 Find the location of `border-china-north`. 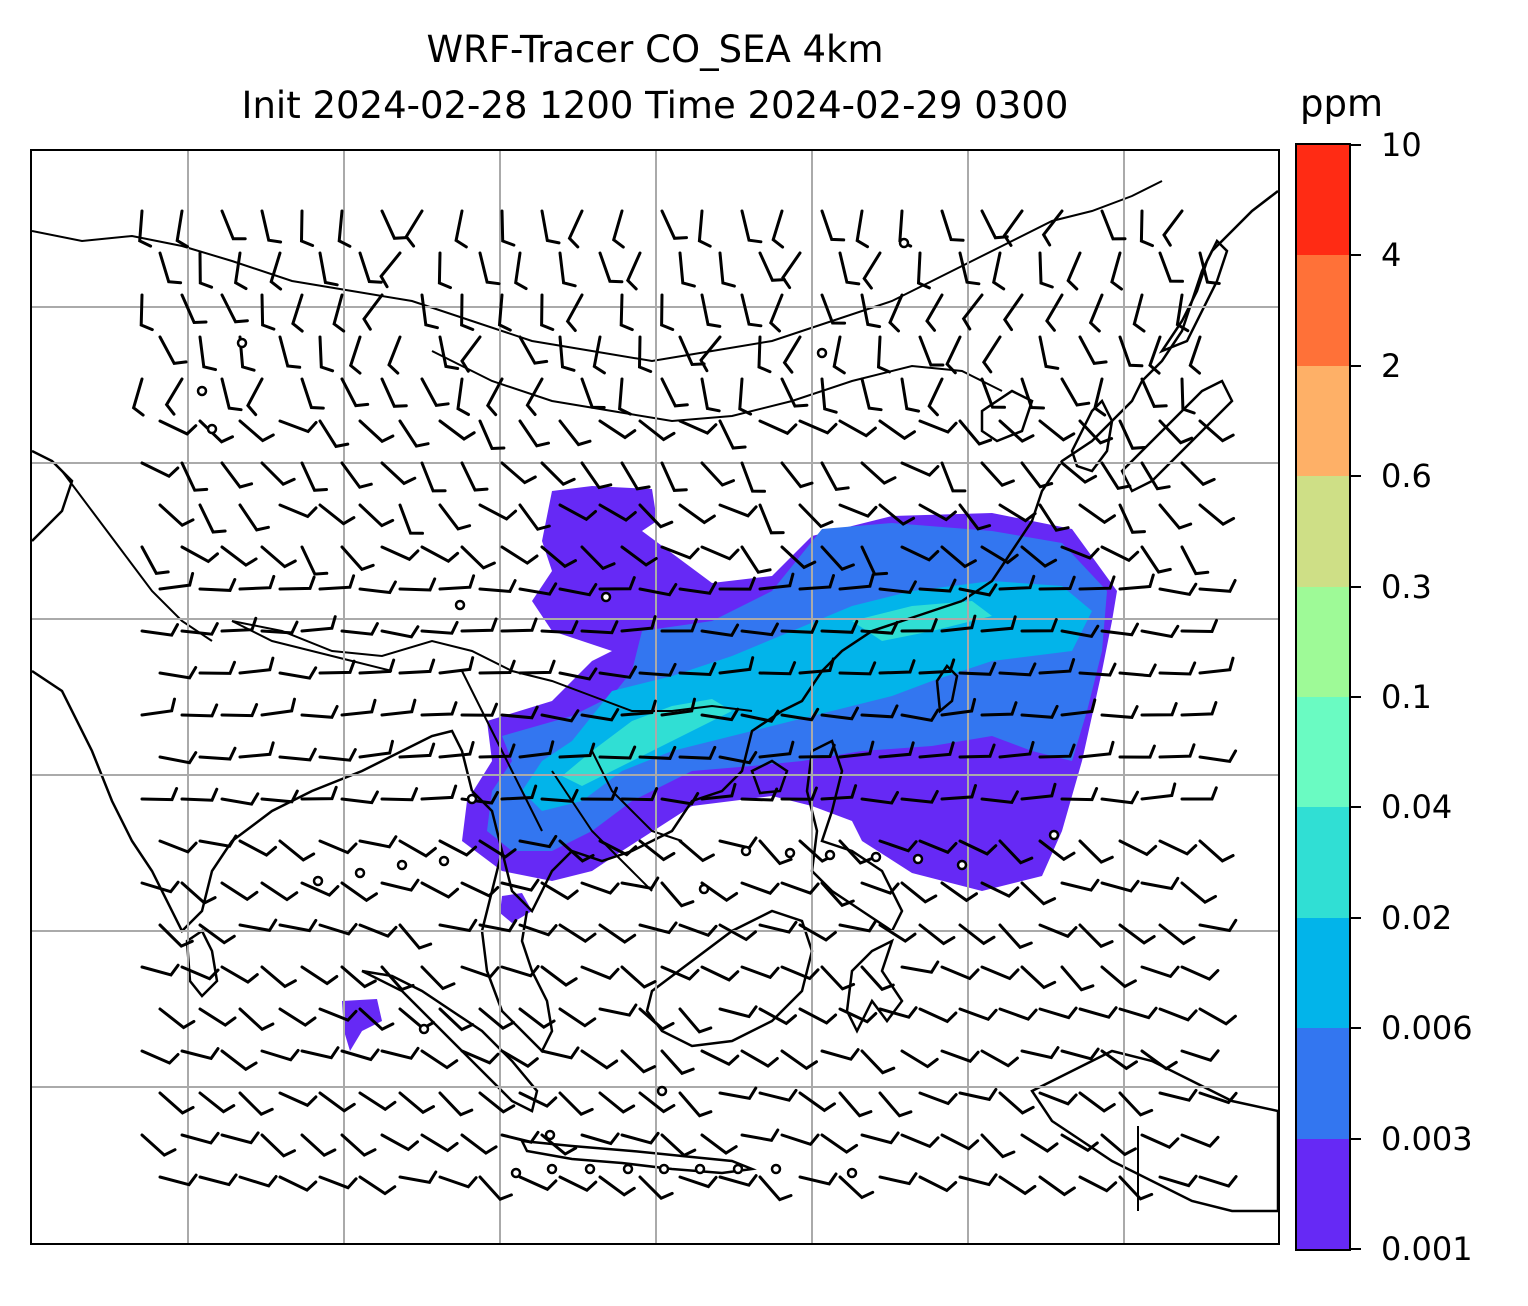

border-china-north is located at coordinates (597, 271).